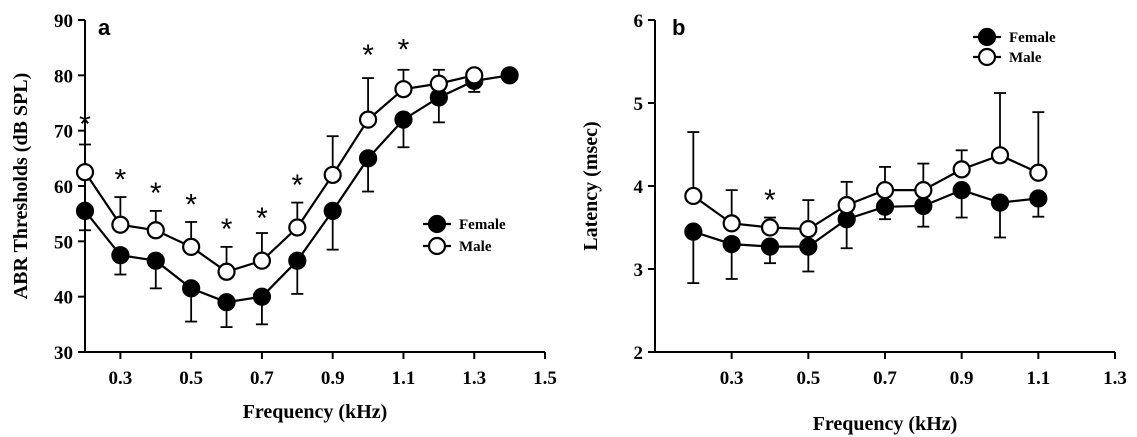 The image size is (1137, 437). I want to click on panel-label: a, so click(104, 27).